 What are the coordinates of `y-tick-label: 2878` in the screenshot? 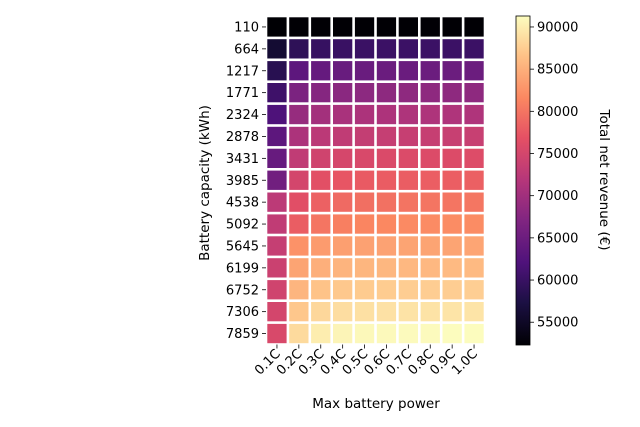 It's located at (242, 137).